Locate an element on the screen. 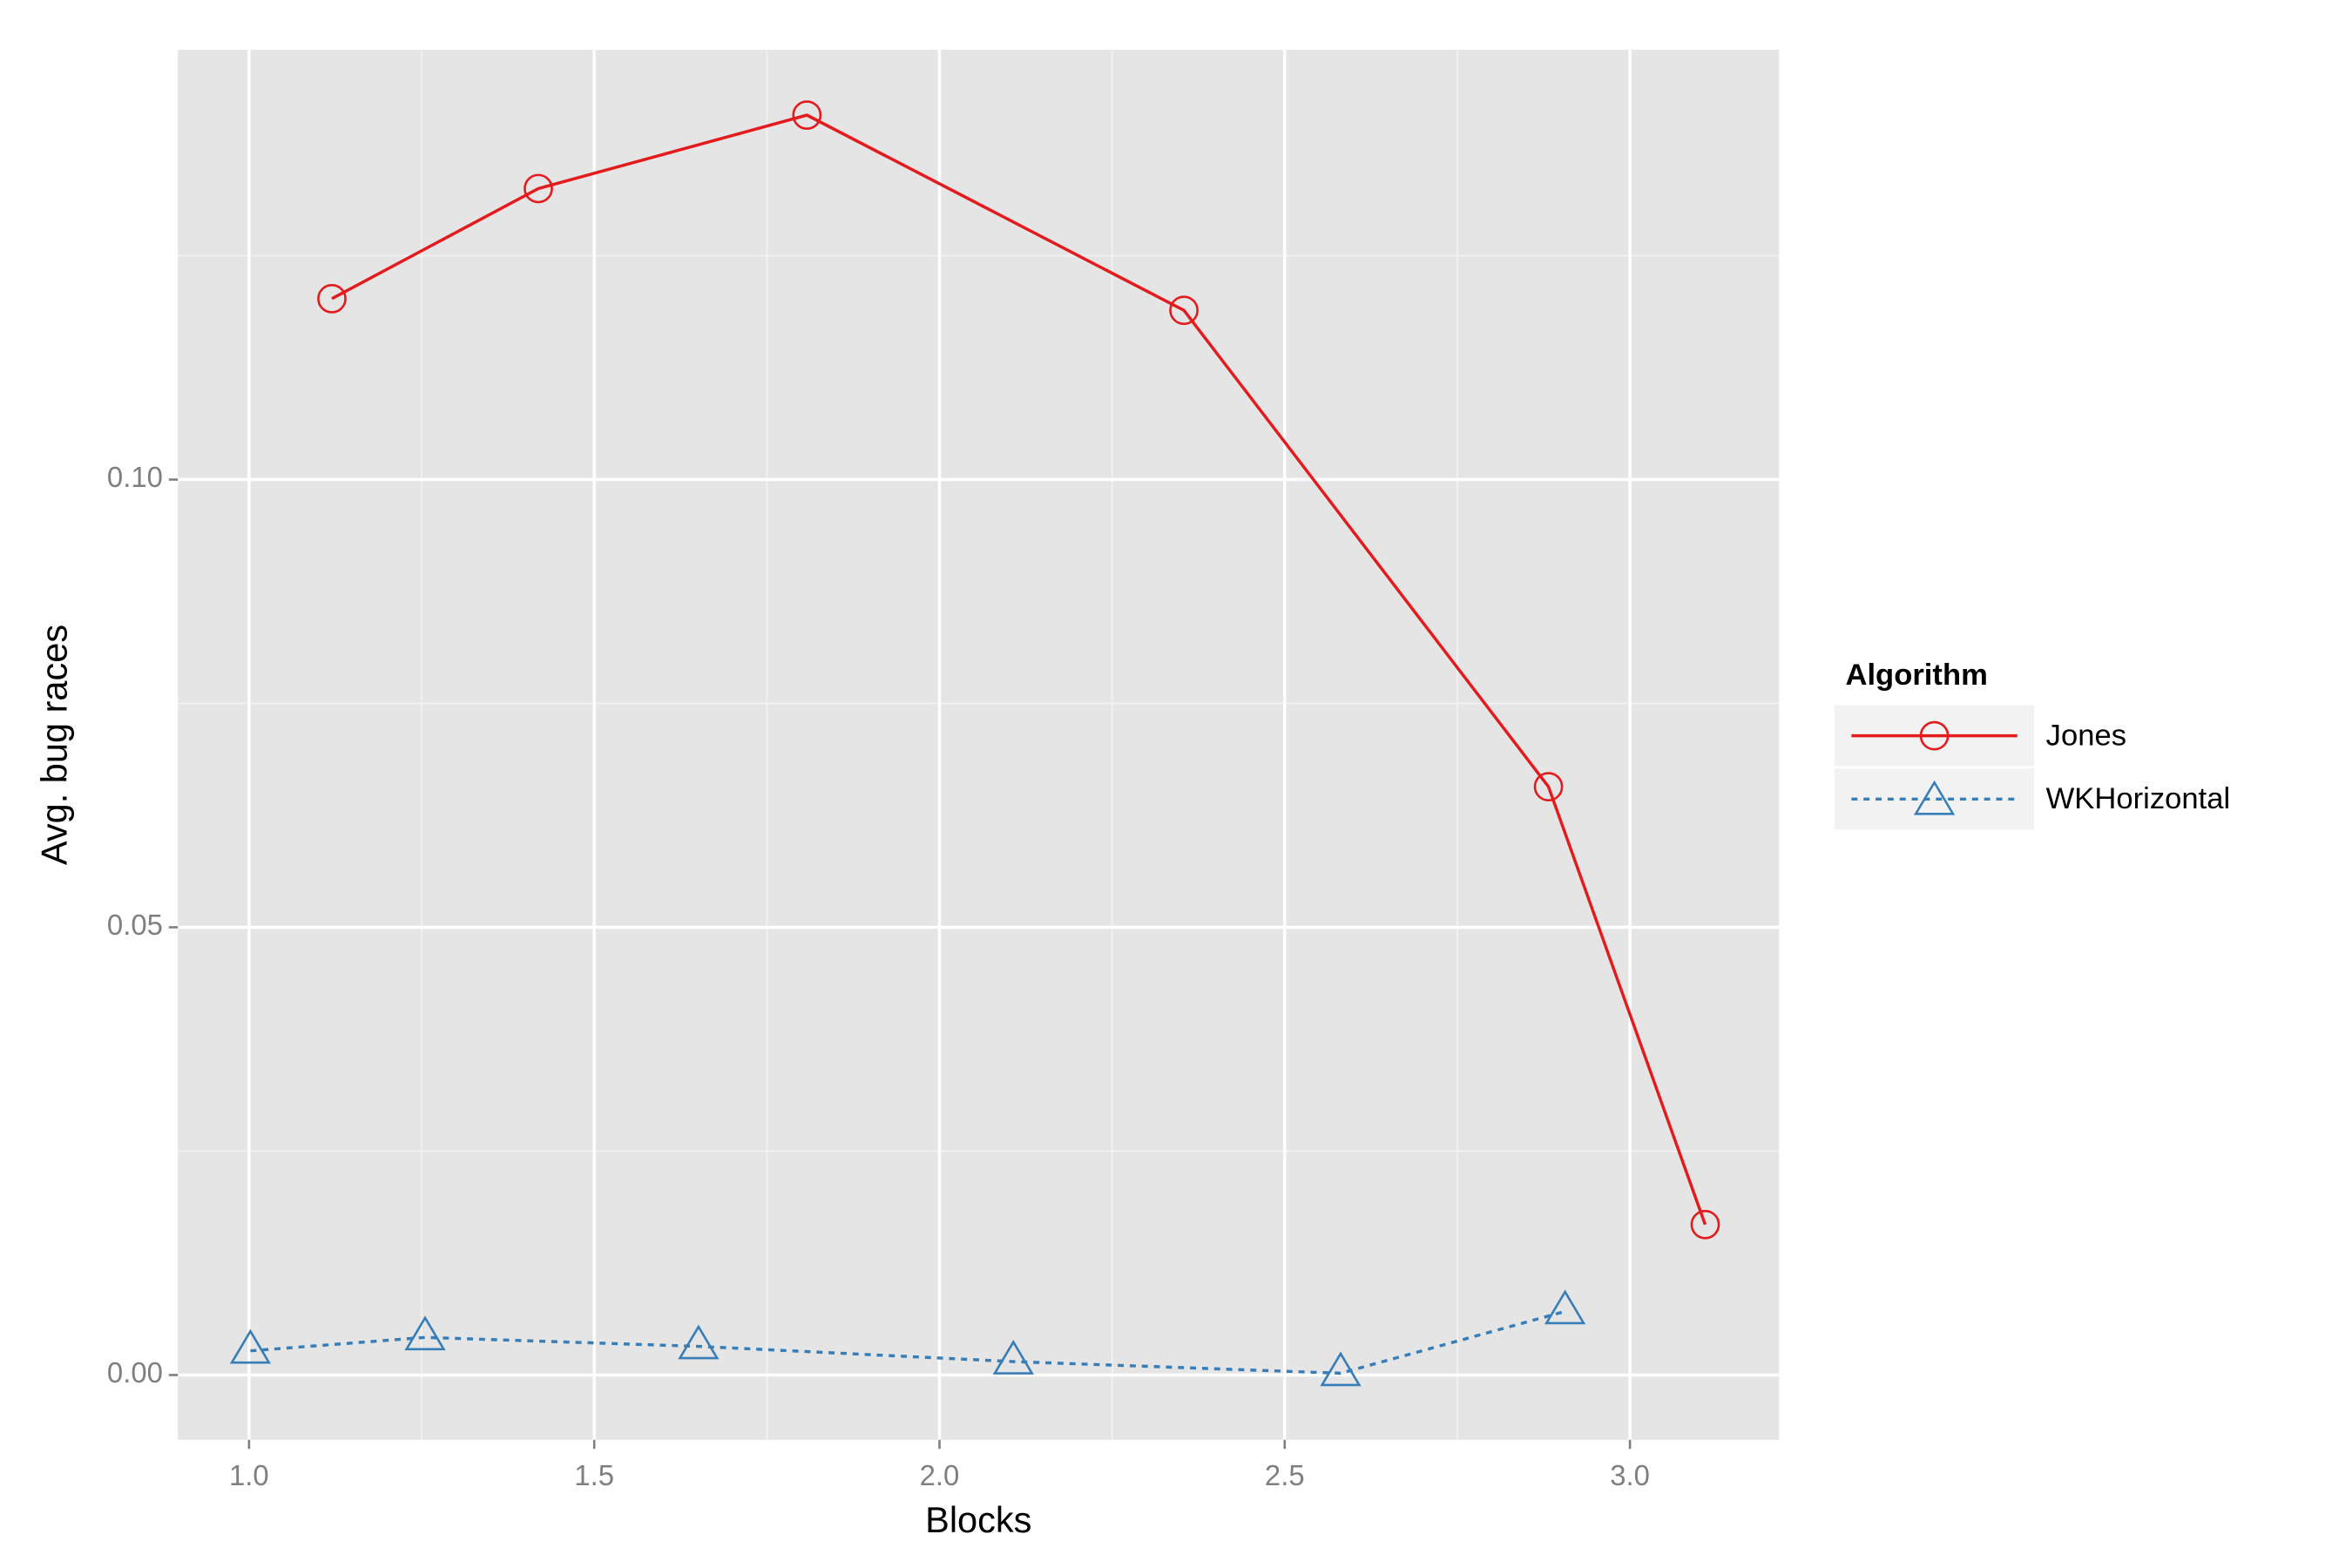 The width and height of the screenshot is (2352, 1568). series-line is located at coordinates (908, 1342).